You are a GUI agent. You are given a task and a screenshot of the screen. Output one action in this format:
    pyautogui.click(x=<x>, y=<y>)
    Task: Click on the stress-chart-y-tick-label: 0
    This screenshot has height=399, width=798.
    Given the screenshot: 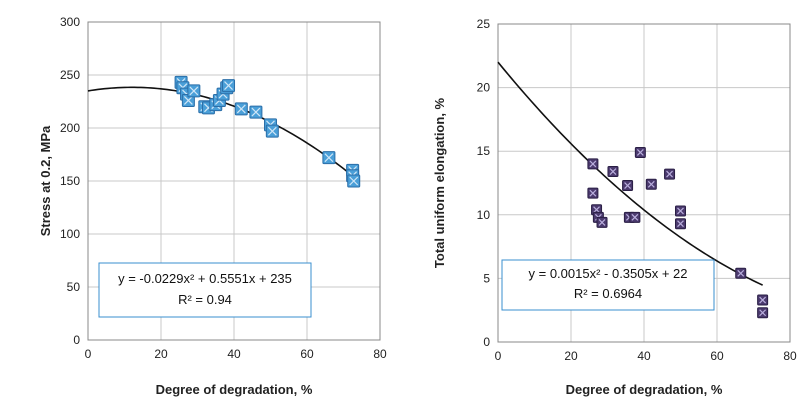 What is the action you would take?
    pyautogui.click(x=76, y=340)
    